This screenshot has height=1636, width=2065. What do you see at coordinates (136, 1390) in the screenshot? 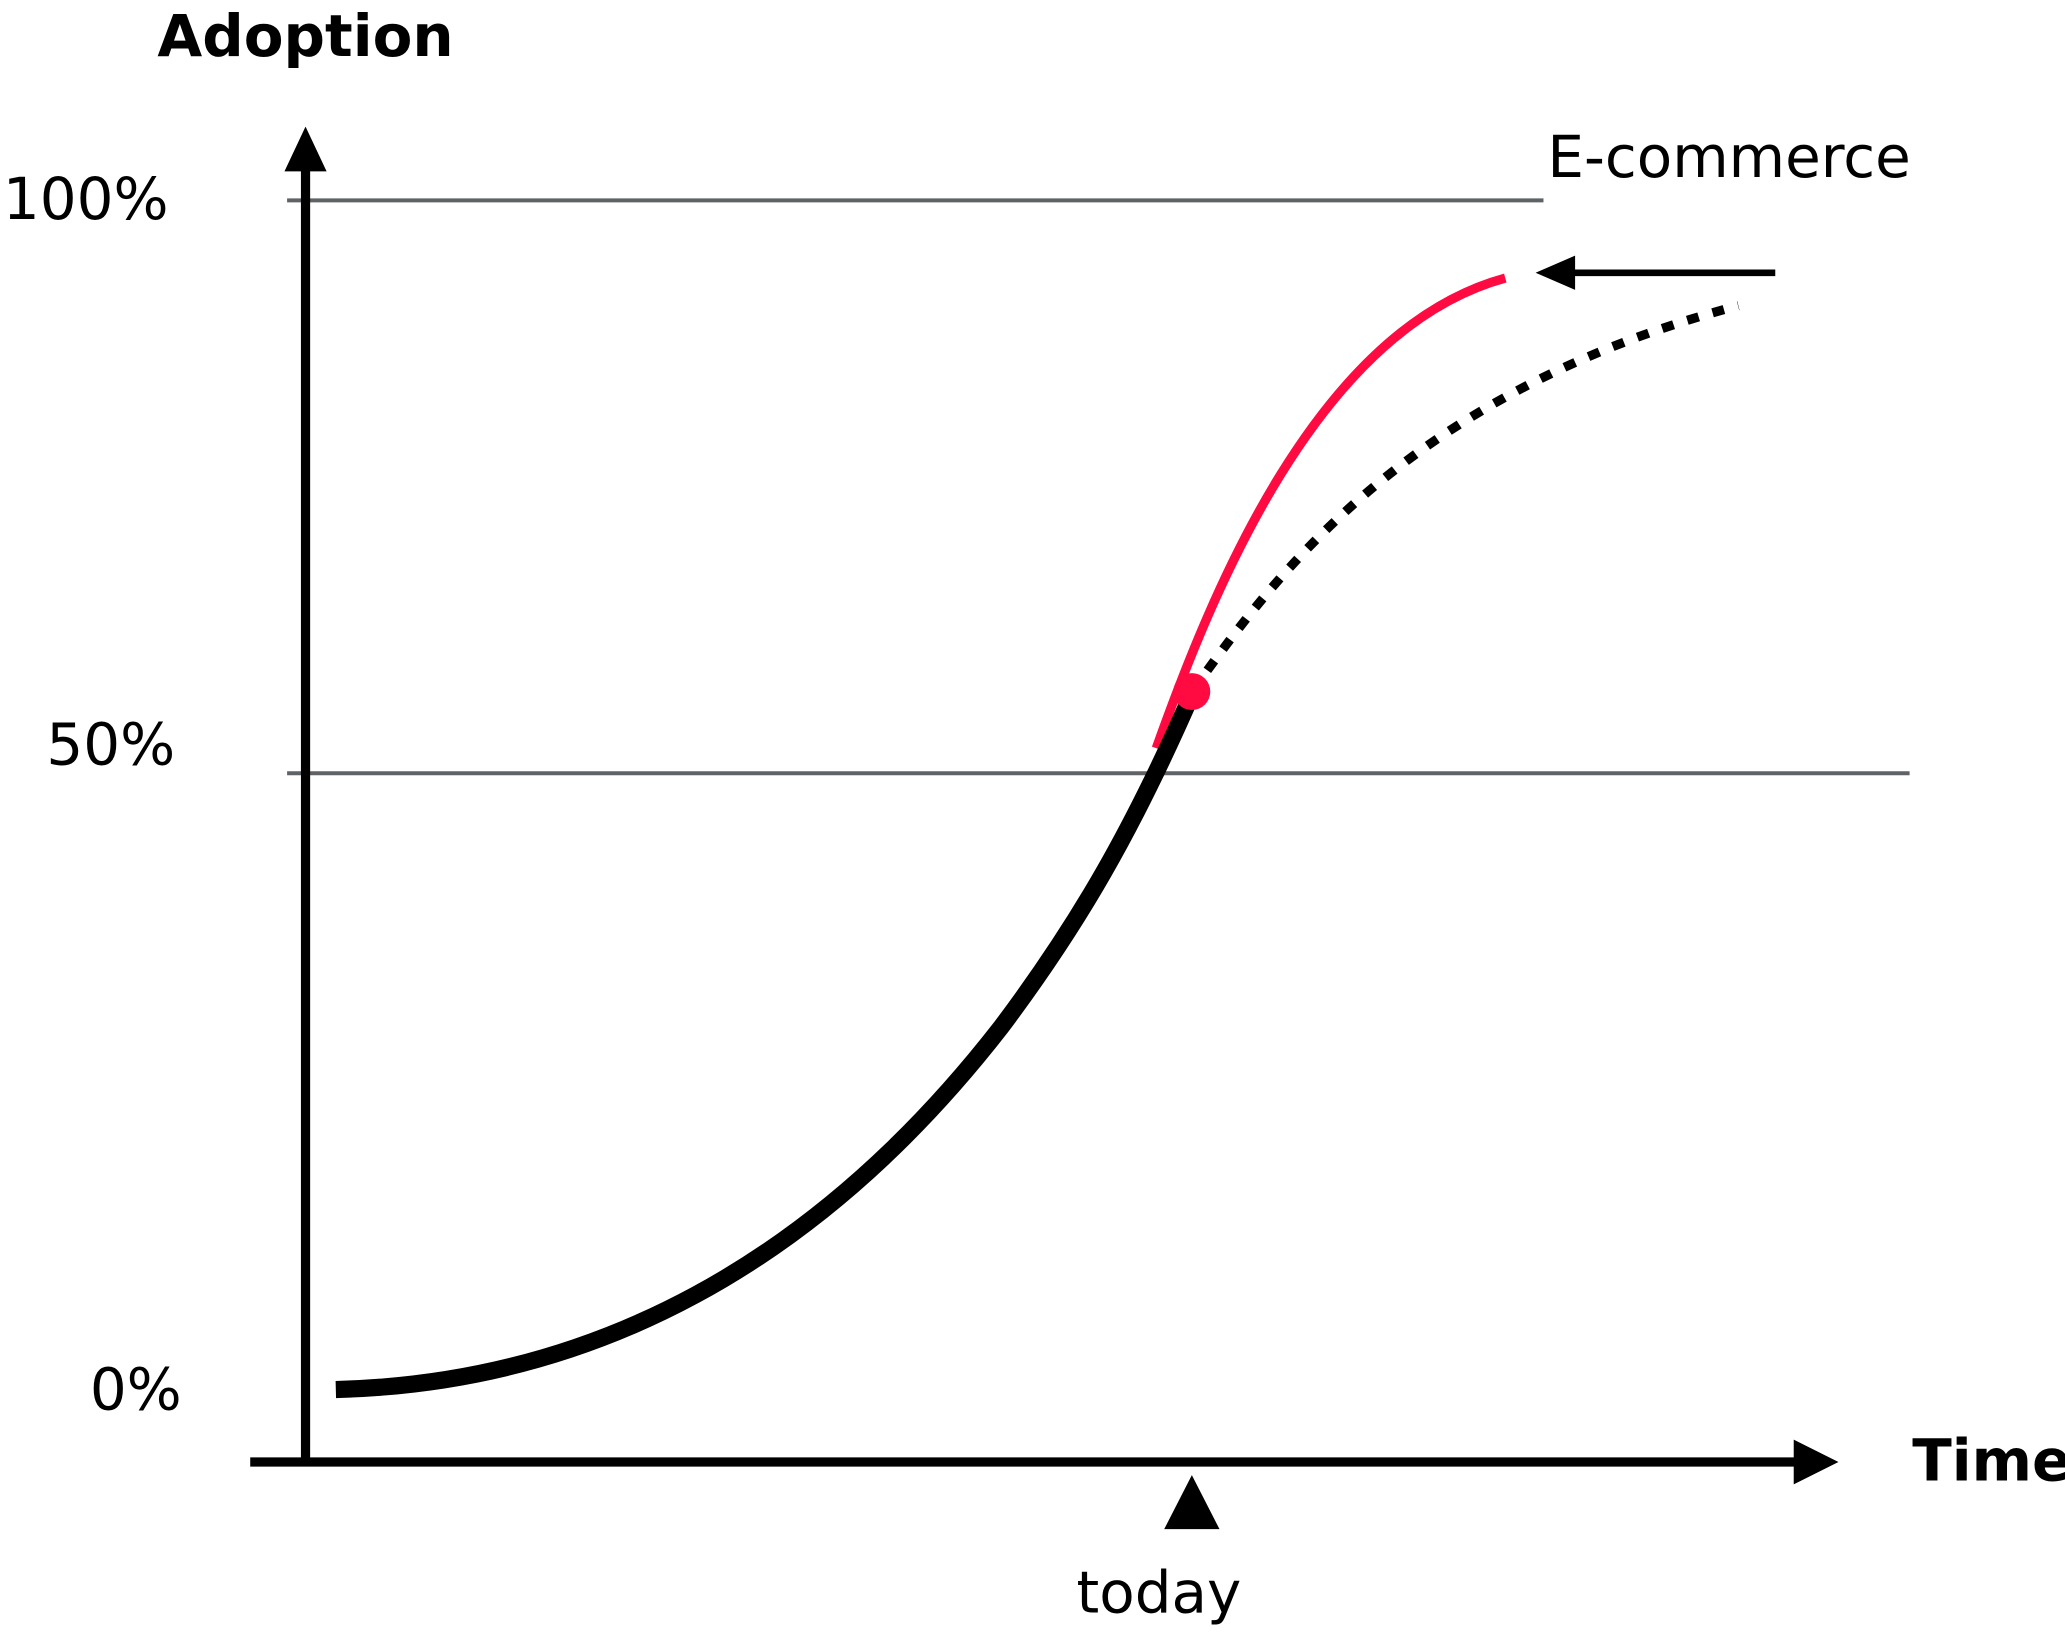
I see `y-tick-label: 0%` at bounding box center [136, 1390].